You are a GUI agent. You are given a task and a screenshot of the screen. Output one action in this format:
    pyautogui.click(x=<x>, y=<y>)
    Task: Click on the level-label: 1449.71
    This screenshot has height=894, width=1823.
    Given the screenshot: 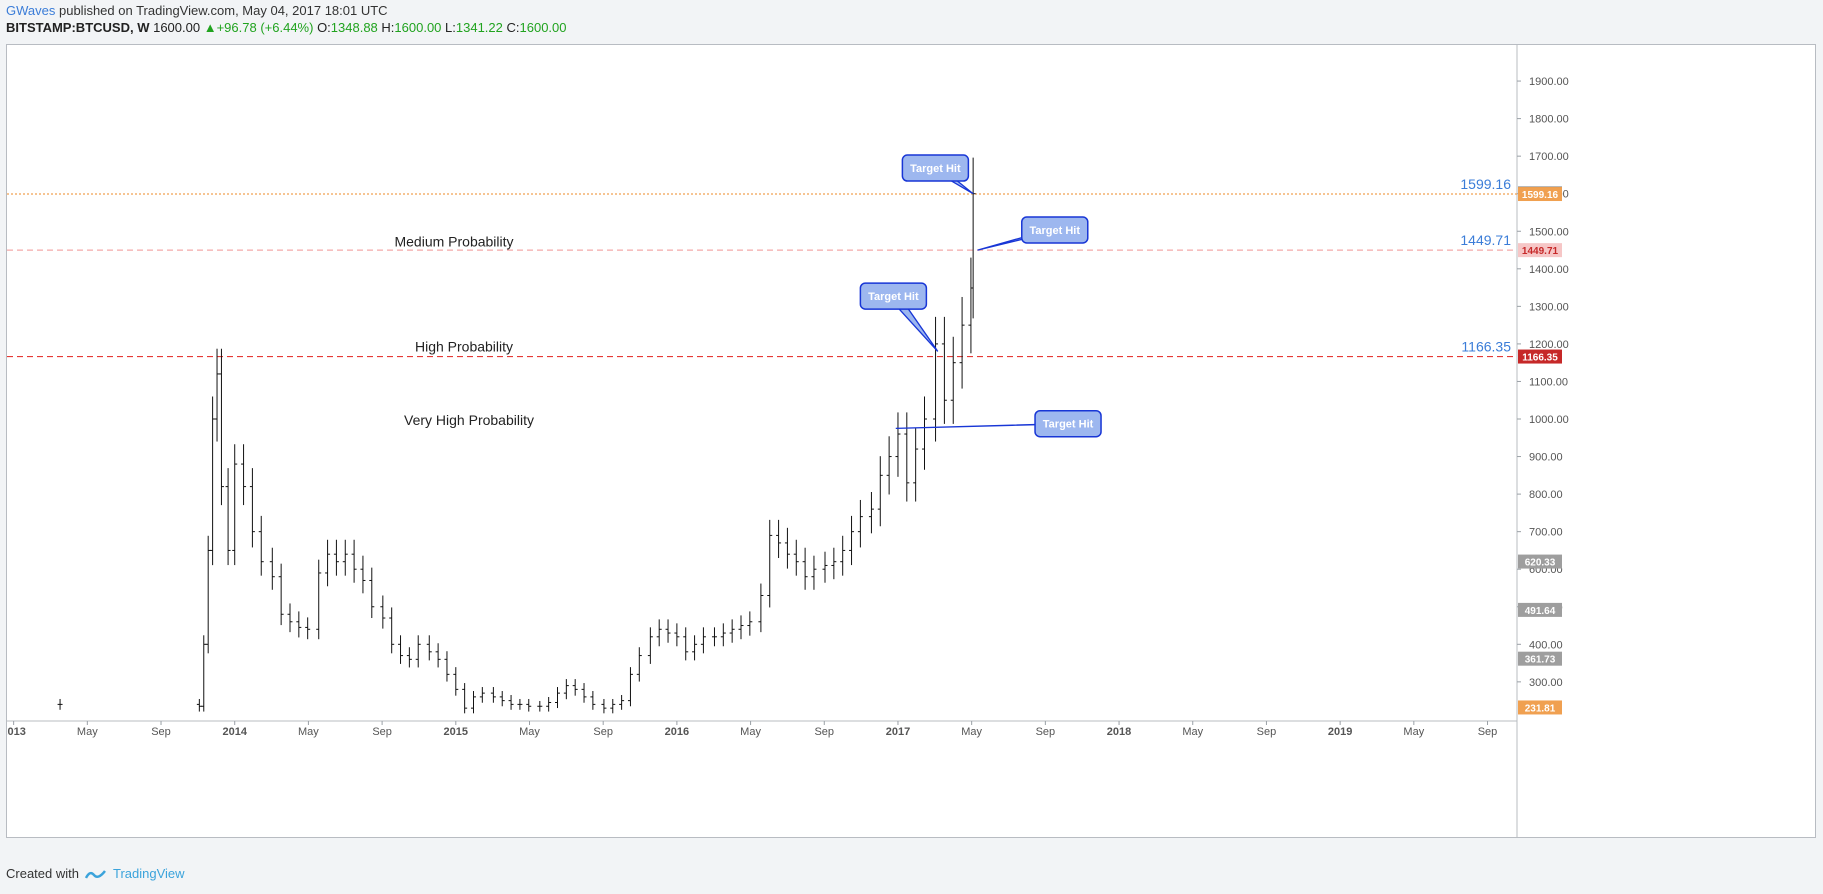 What is the action you would take?
    pyautogui.click(x=1485, y=240)
    